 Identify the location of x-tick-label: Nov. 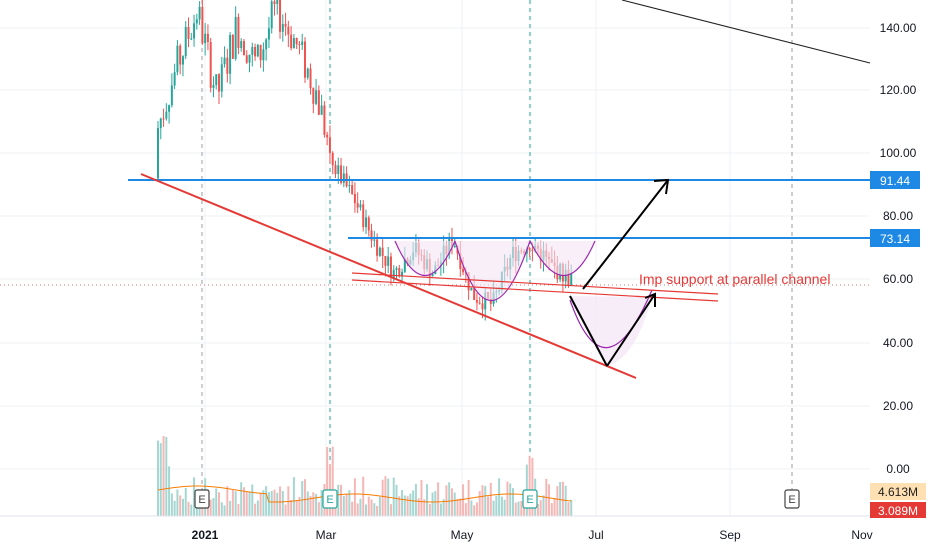
(861, 535).